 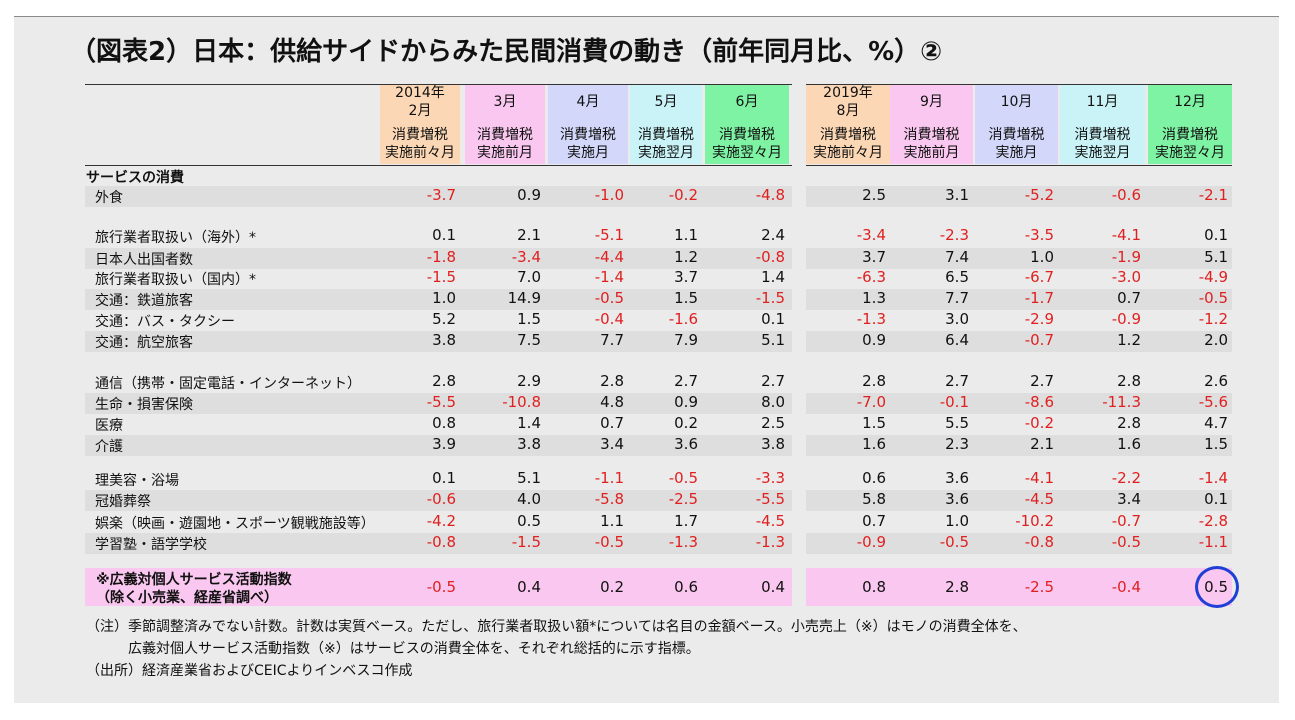 I want to click on value-cell: 0.8, so click(x=444, y=423).